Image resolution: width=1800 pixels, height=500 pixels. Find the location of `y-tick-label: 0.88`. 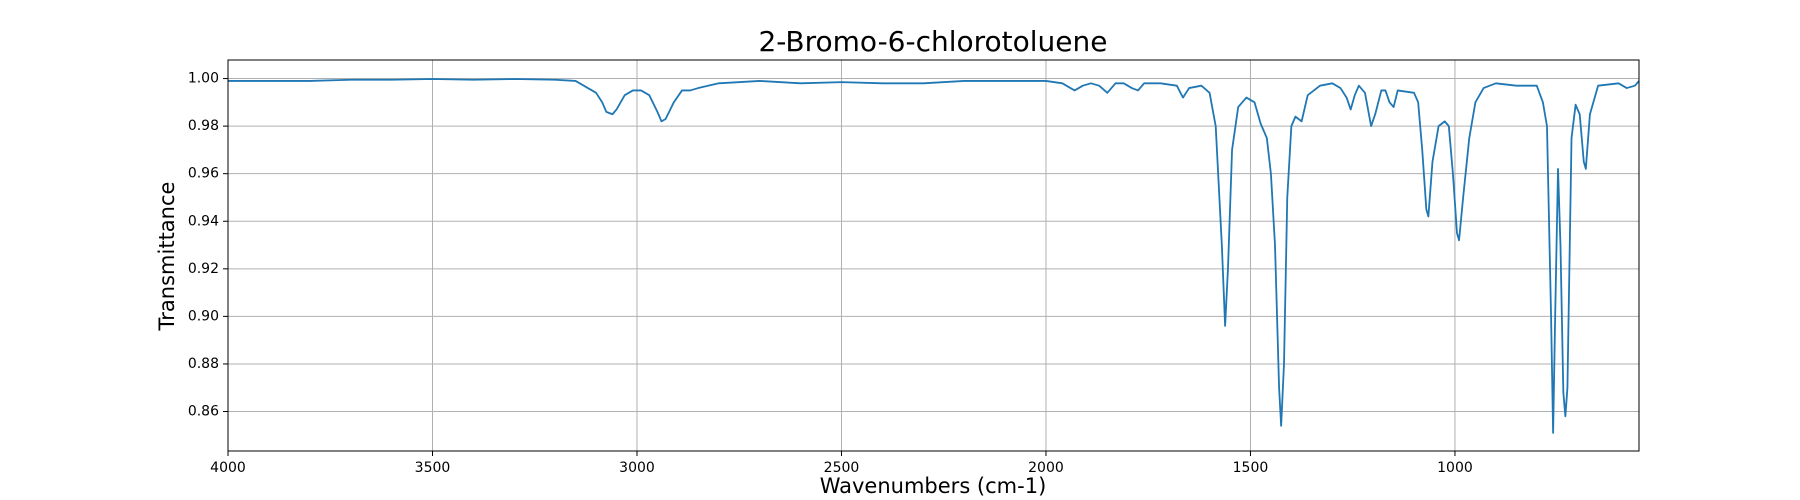

y-tick-label: 0.88 is located at coordinates (203, 364).